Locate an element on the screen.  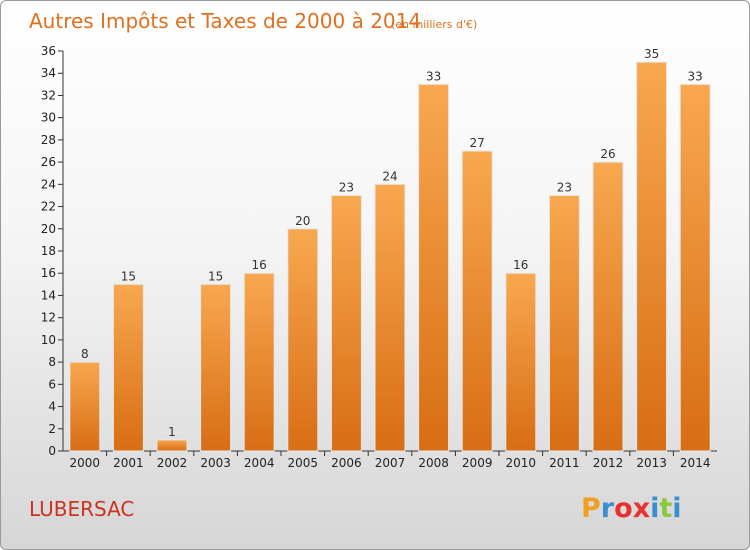
y-tick-label: 0 is located at coordinates (52, 451).